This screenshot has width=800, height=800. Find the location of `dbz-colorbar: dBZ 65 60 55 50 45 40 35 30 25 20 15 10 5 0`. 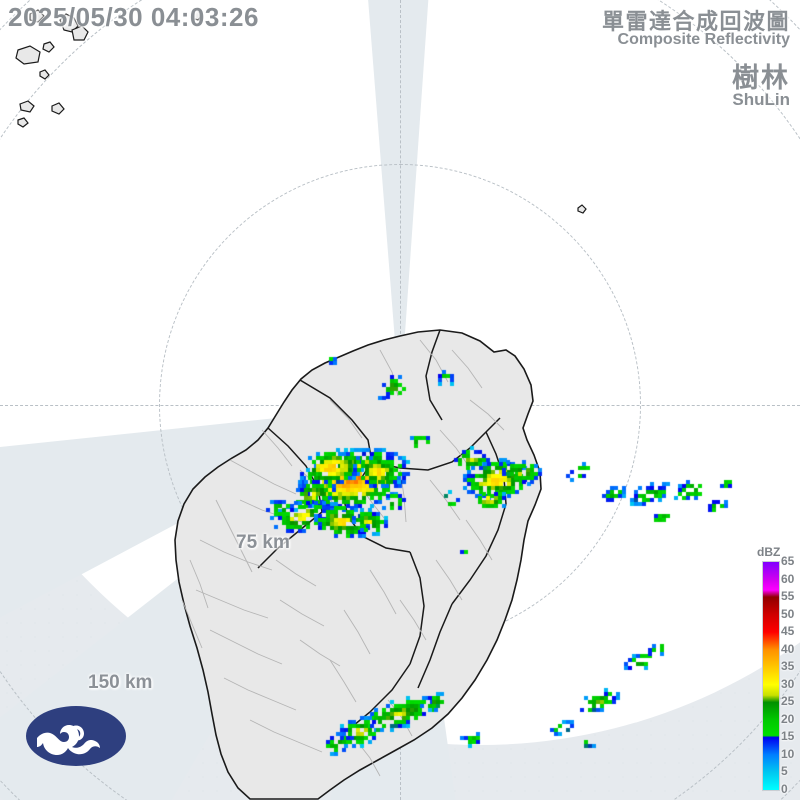

dbz-colorbar: dBZ 65 60 55 50 45 40 35 30 25 20 15 10 5 0 is located at coordinates (777, 670).